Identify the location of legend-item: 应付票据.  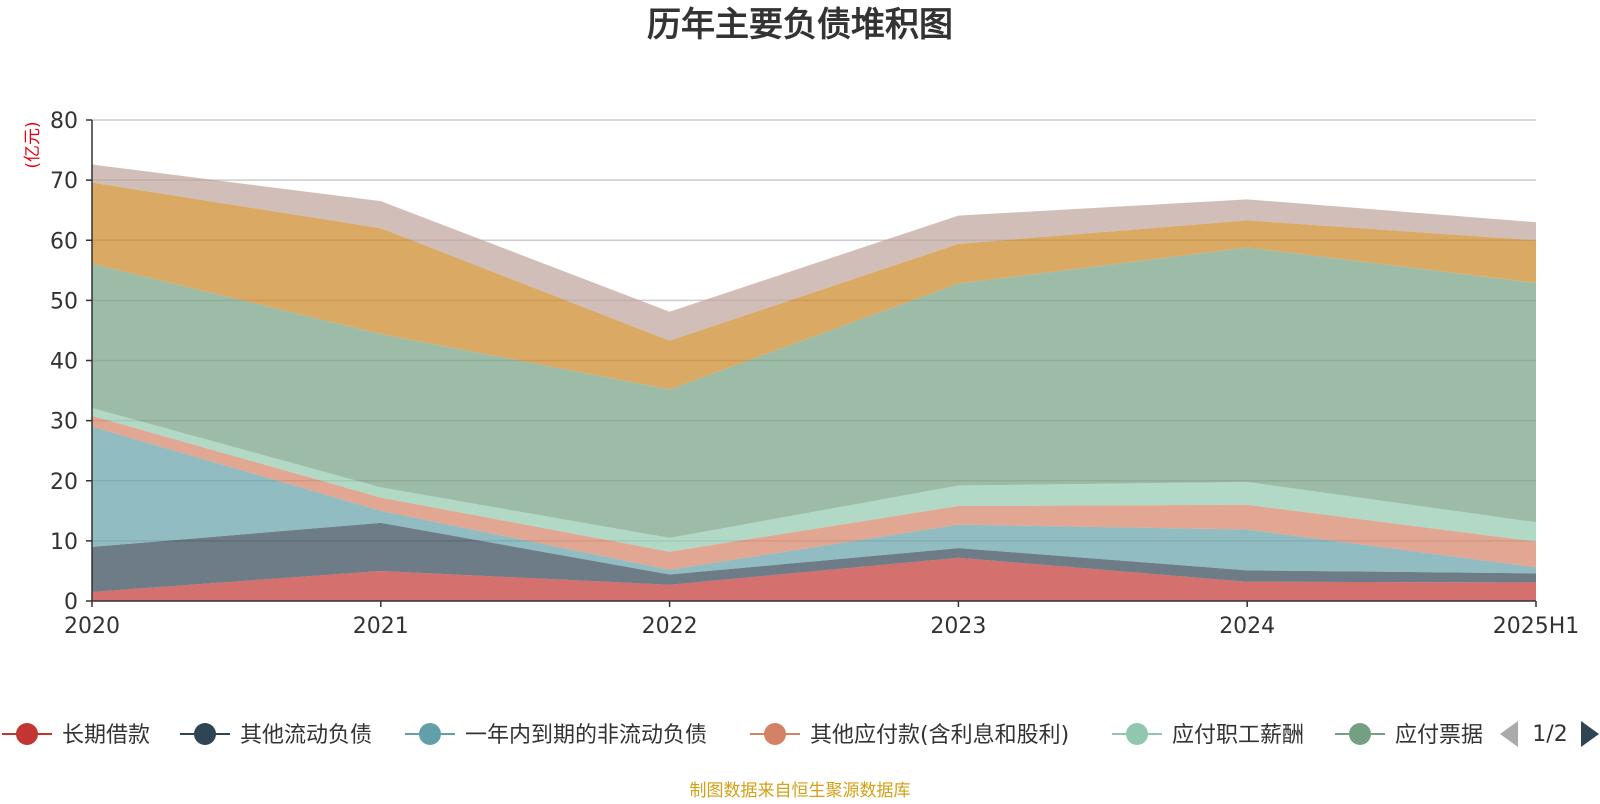
(1409, 735).